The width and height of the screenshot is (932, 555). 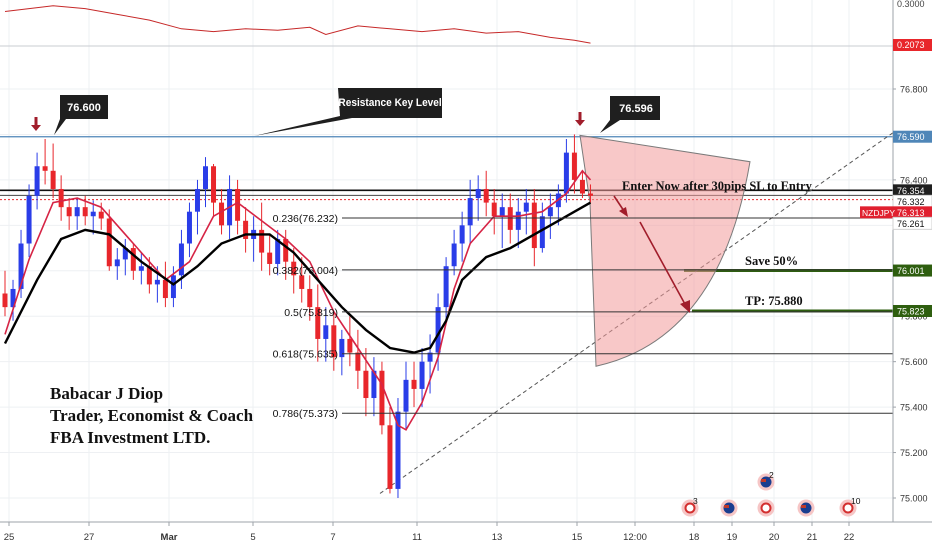 I want to click on author-line: Trader, Economist & Coach, so click(x=152, y=415).